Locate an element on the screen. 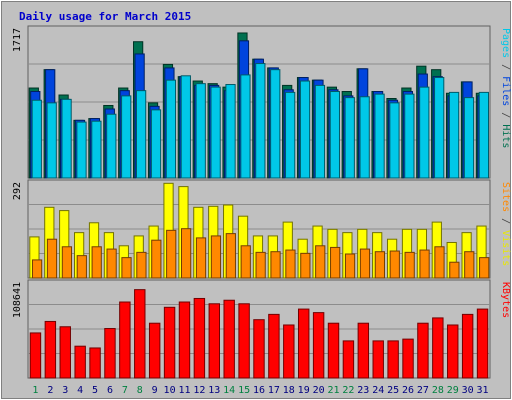 Image resolution: width=512 pixels, height=400 pixels. panel-visits-label-part-0: Sites is located at coordinates (505, 197).